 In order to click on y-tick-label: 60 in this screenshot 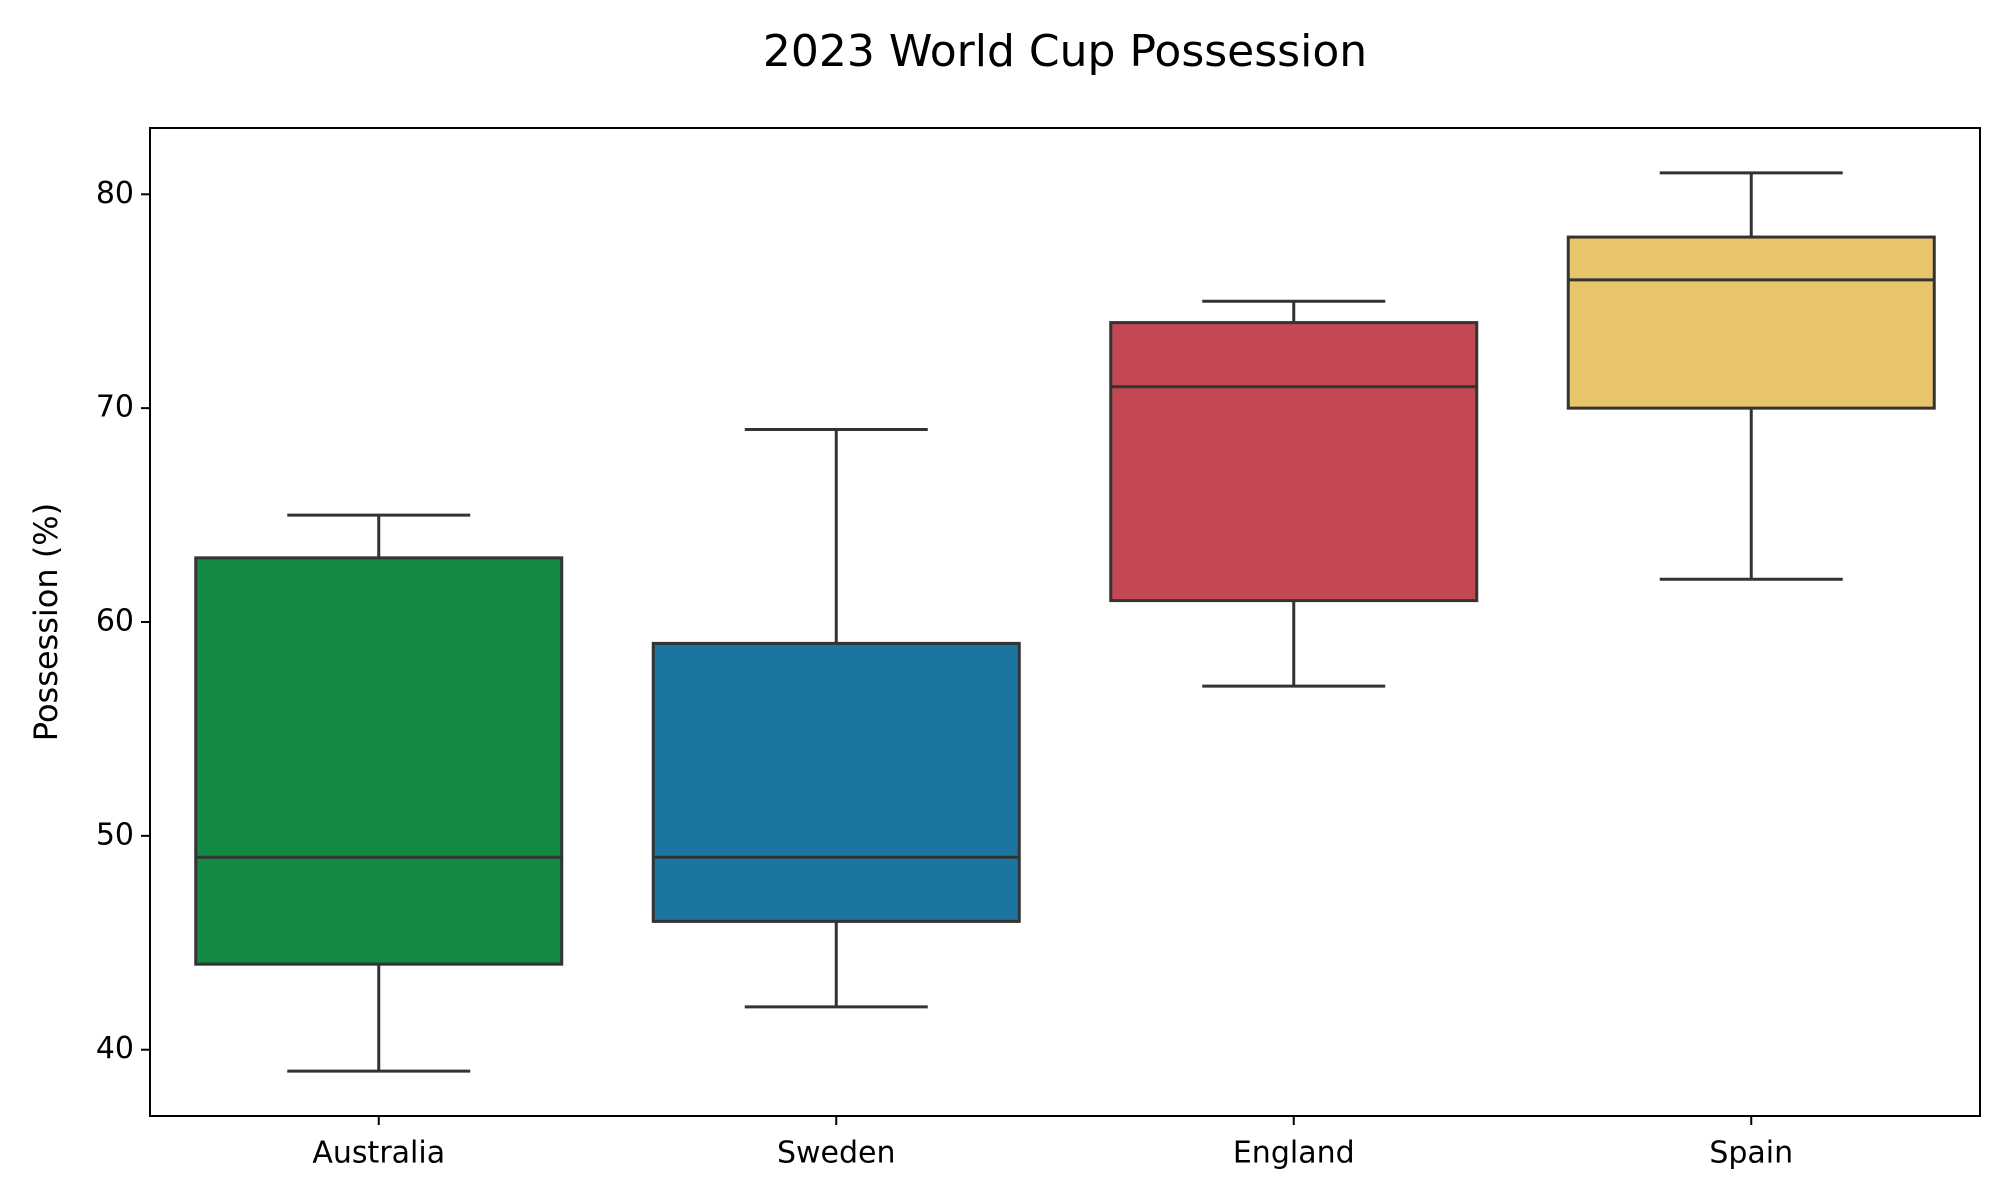, I will do `click(115, 621)`.